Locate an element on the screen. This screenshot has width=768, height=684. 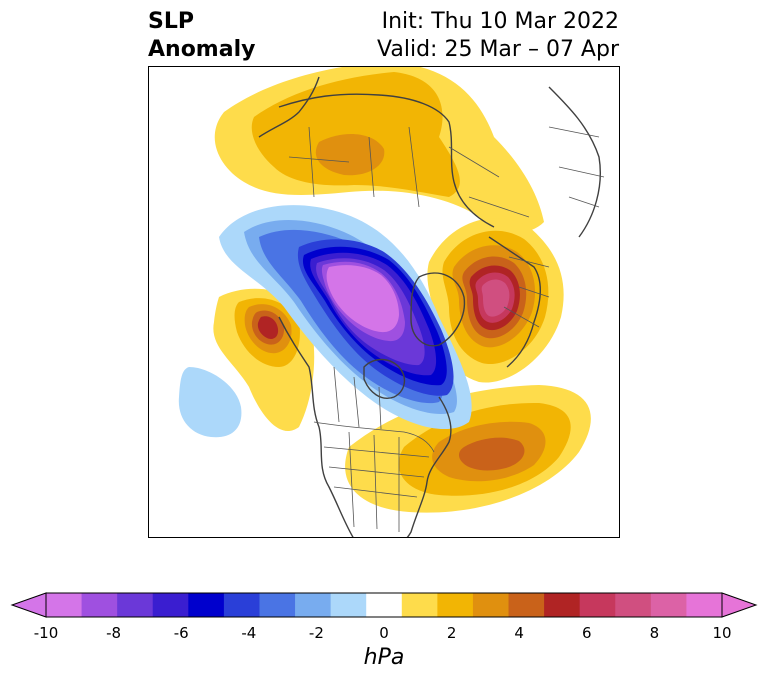
colorbar-tick-label: 2 is located at coordinates (451, 633).